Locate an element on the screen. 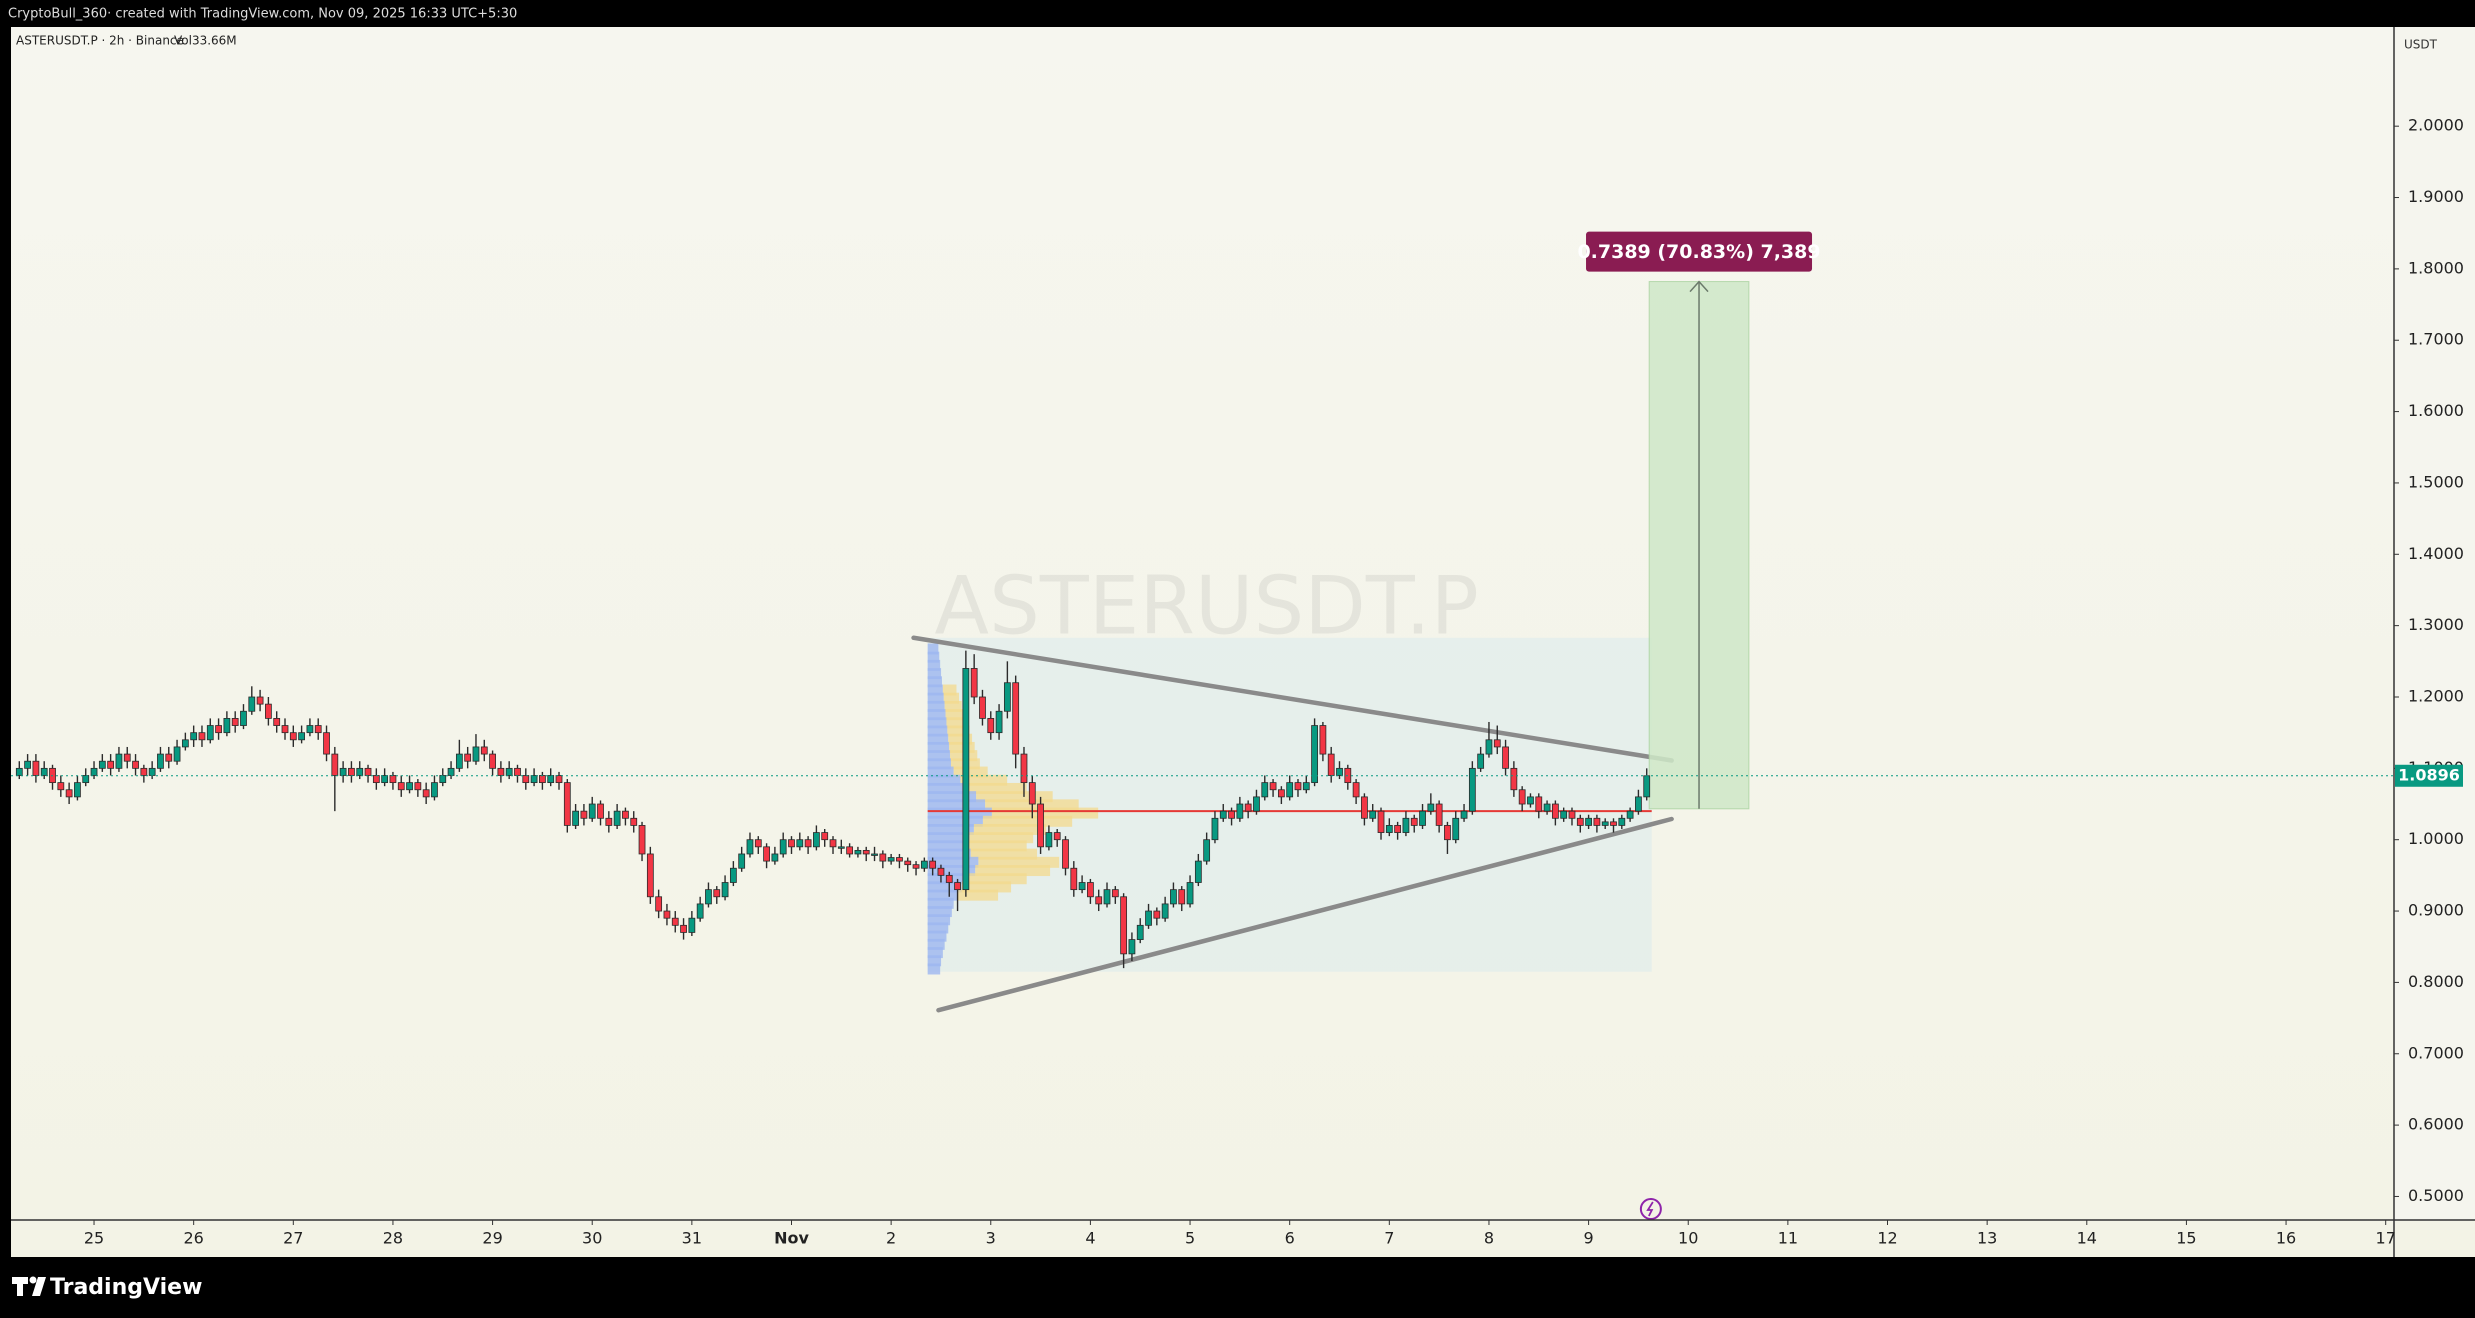  y-tick-label: 0.7000 is located at coordinates (2436, 1052).